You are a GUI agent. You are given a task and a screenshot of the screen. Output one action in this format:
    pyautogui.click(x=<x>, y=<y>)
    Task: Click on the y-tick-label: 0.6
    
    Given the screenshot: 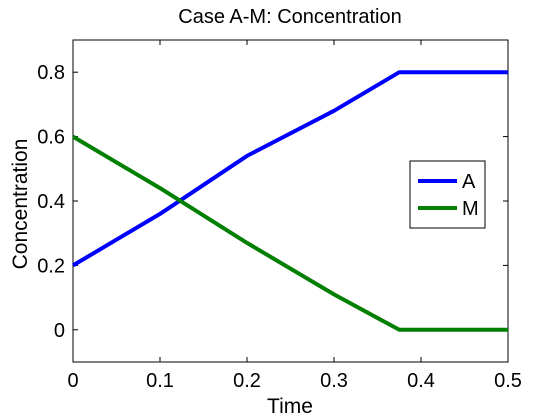 What is the action you would take?
    pyautogui.click(x=51, y=138)
    